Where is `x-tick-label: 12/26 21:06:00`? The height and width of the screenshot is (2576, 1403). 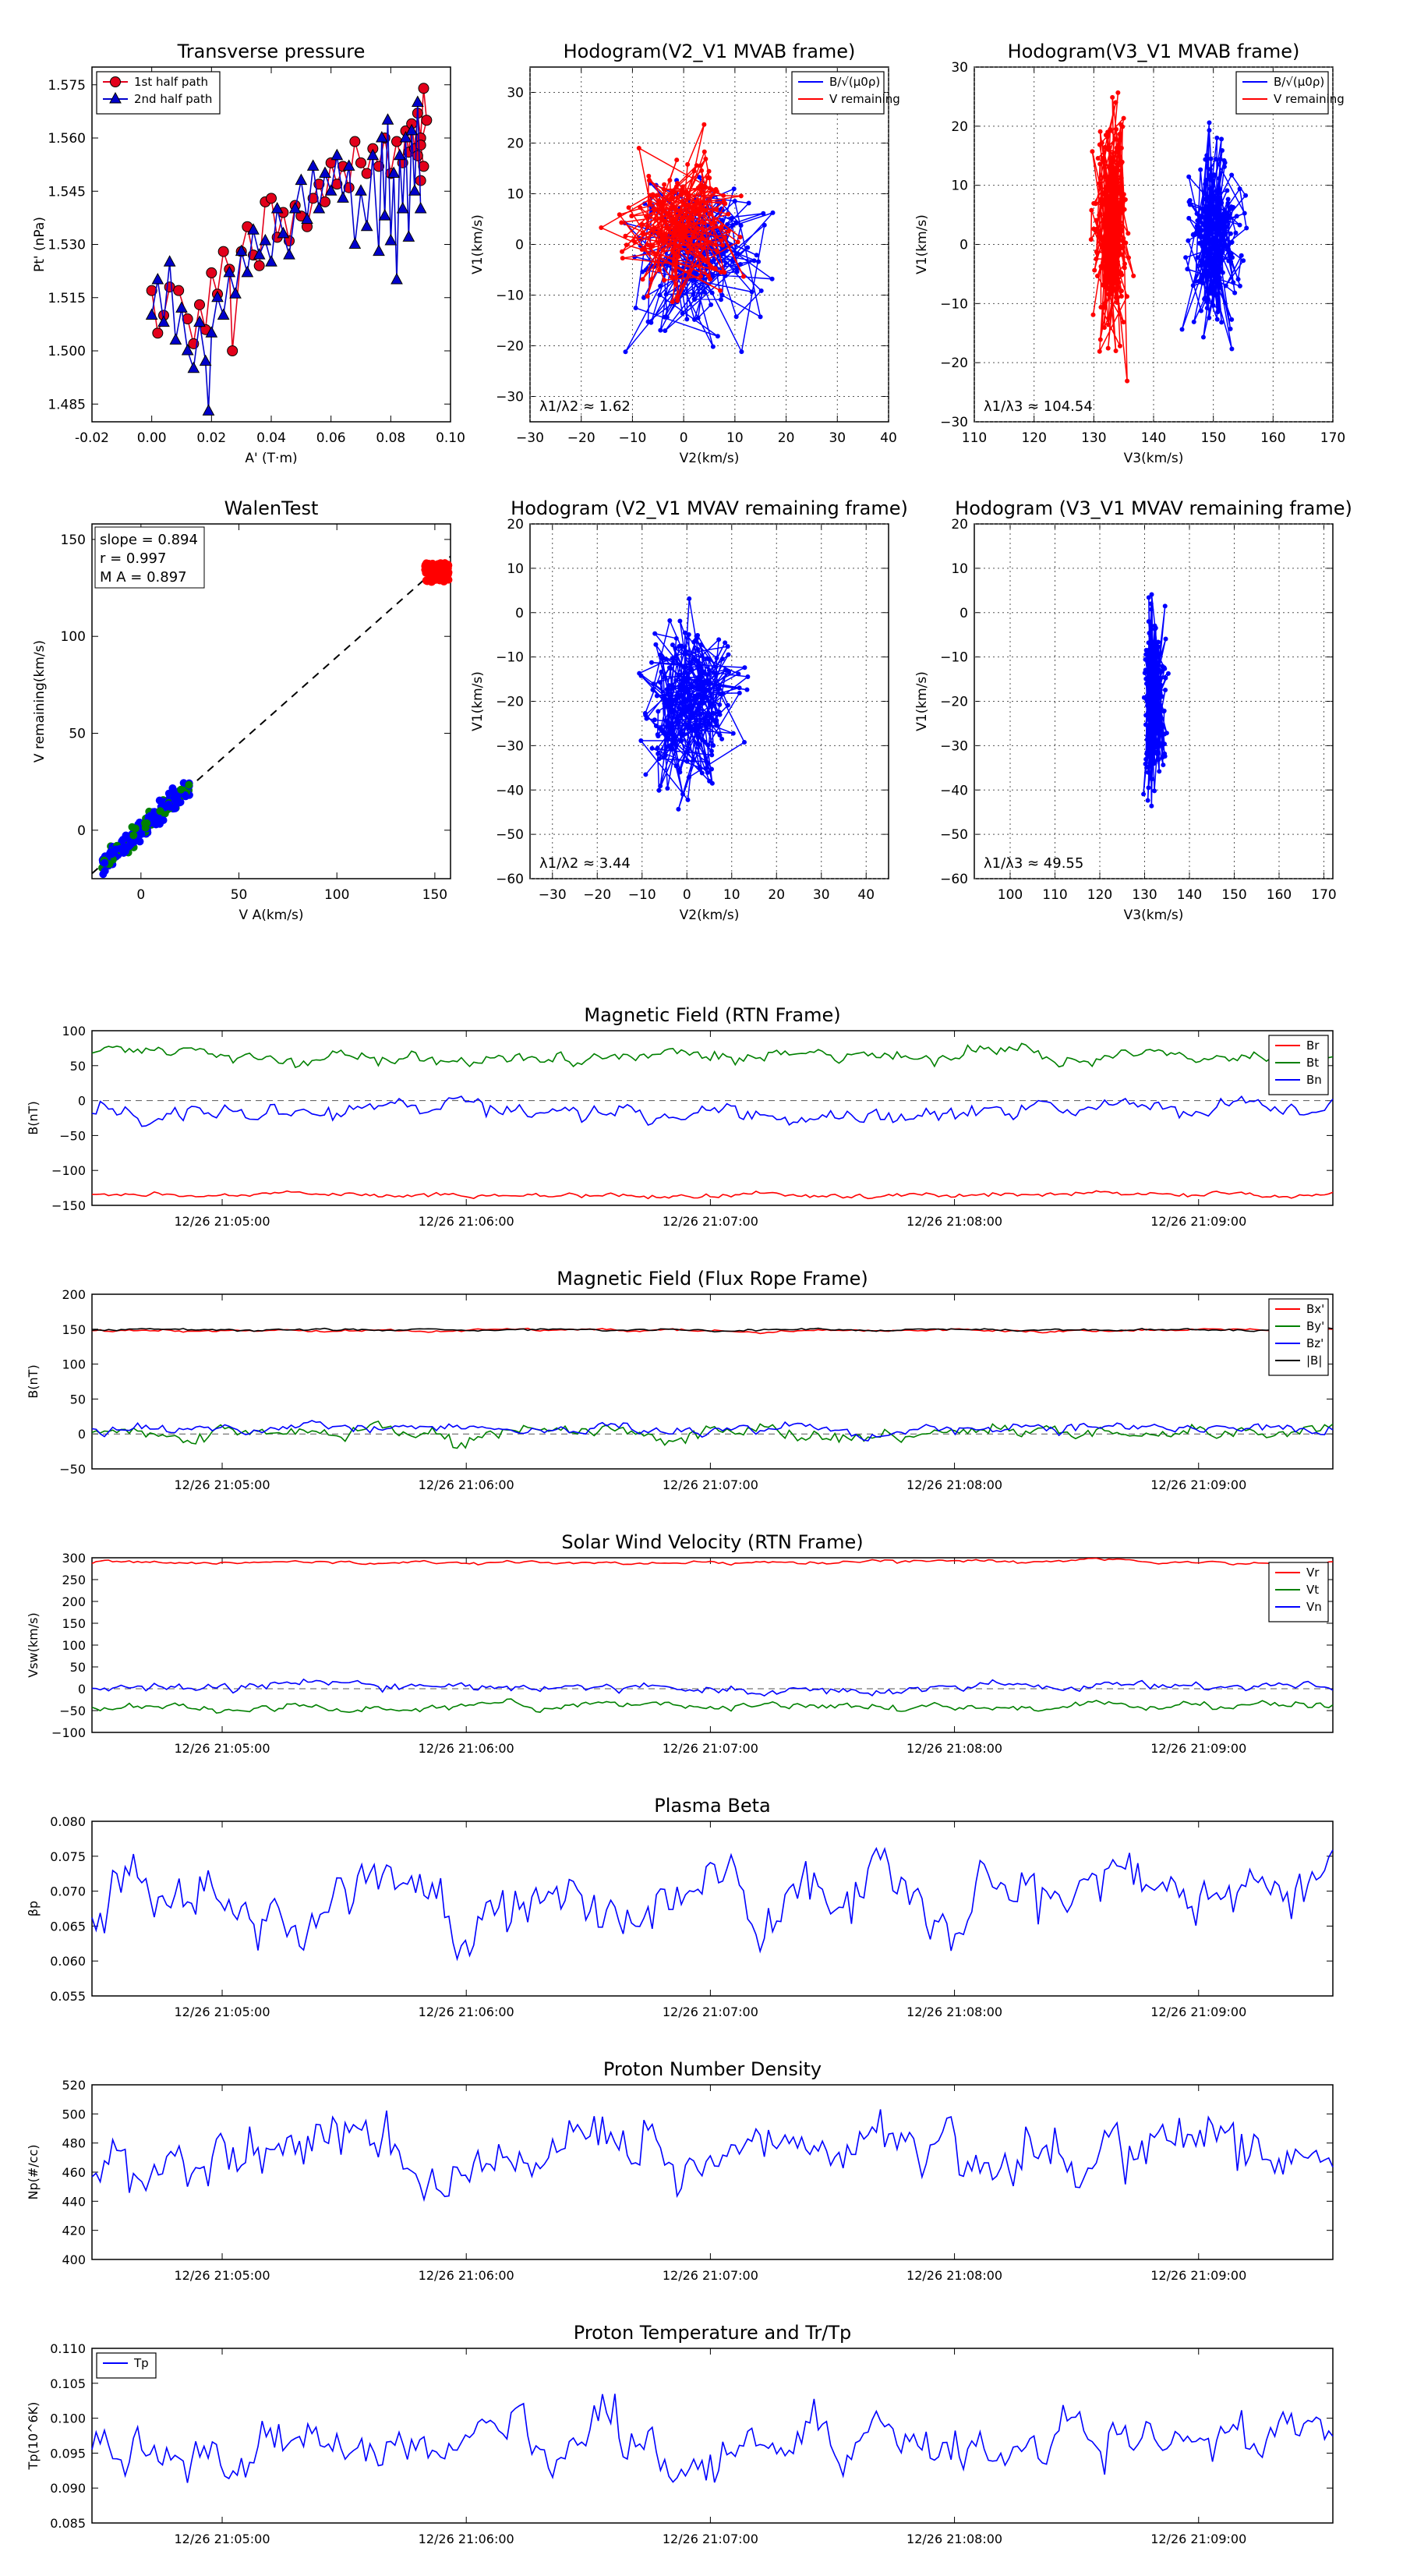
x-tick-label: 12/26 21:06:00 is located at coordinates (466, 2539).